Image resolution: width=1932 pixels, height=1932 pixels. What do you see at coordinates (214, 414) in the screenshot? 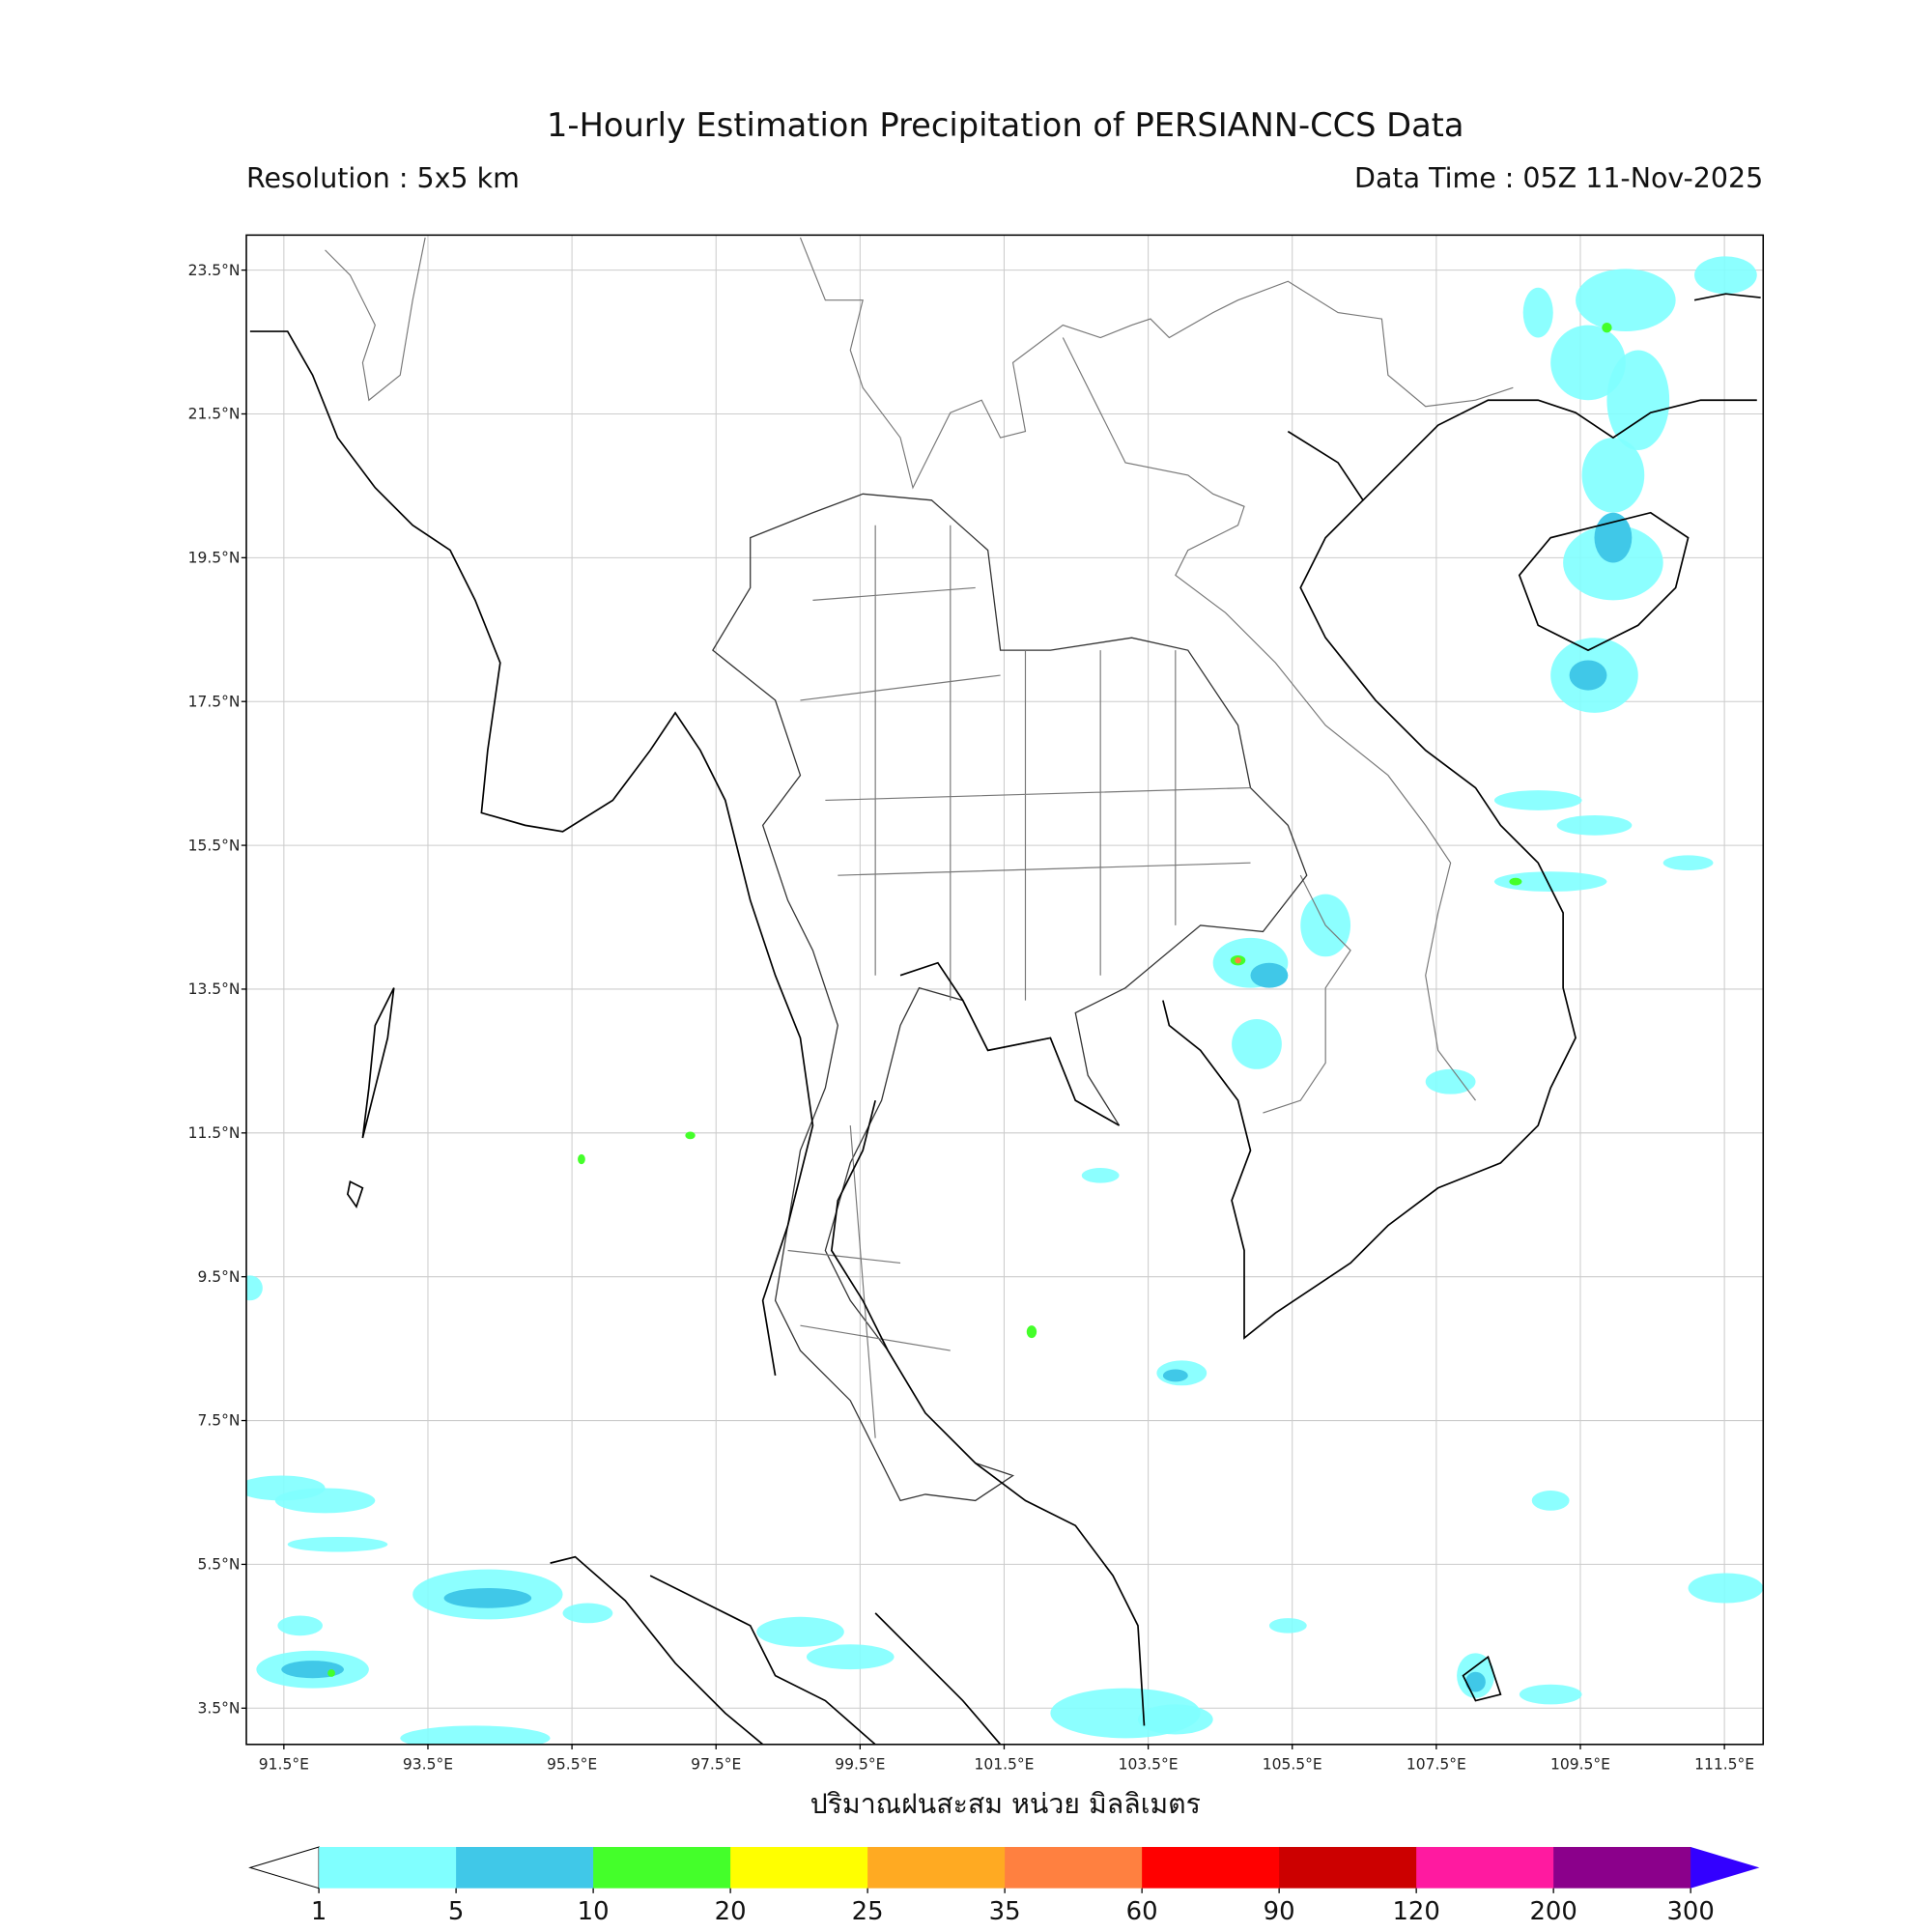
I see `lat-label: 21.5°N` at bounding box center [214, 414].